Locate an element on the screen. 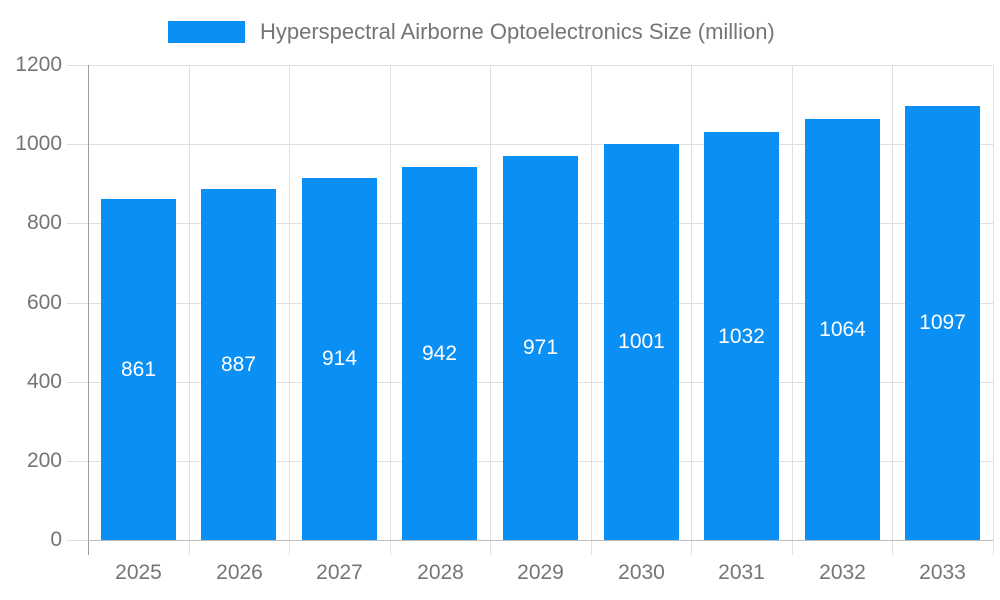 The height and width of the screenshot is (600, 1000). bar-value-label: 971 is located at coordinates (540, 347).